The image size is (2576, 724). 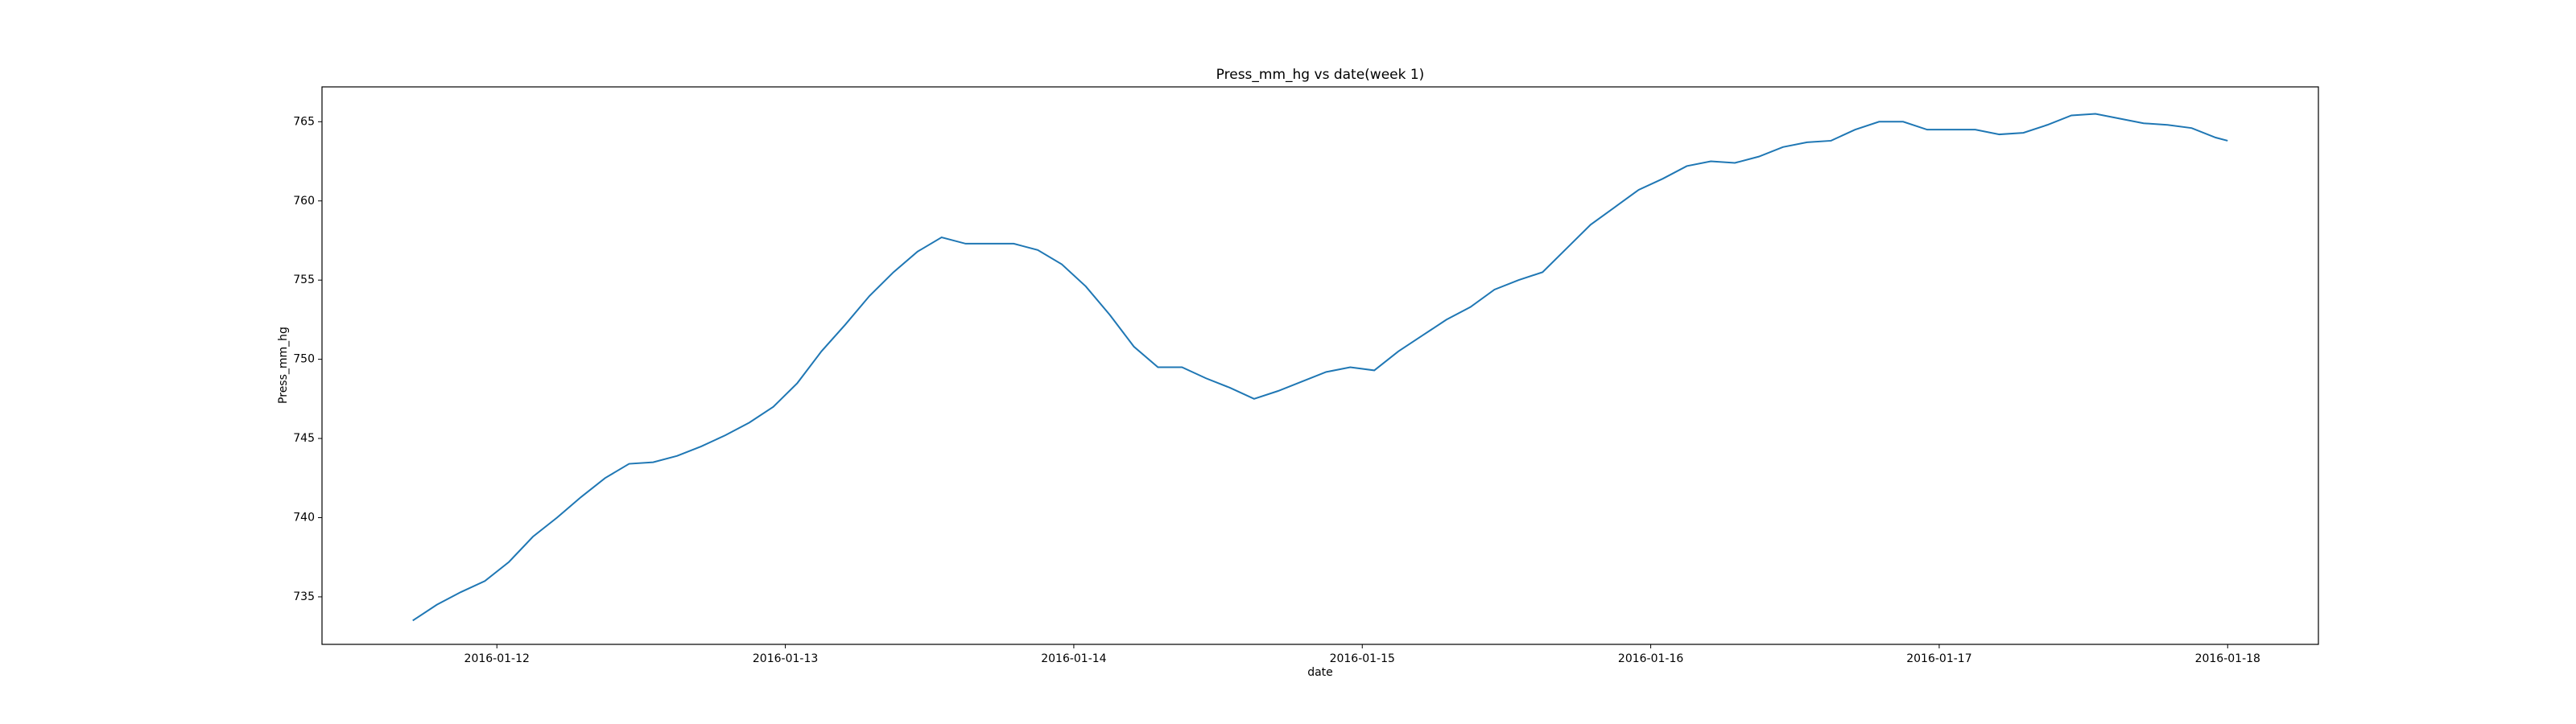 I want to click on x-tick-label: 2016-01-17, so click(x=1938, y=658).